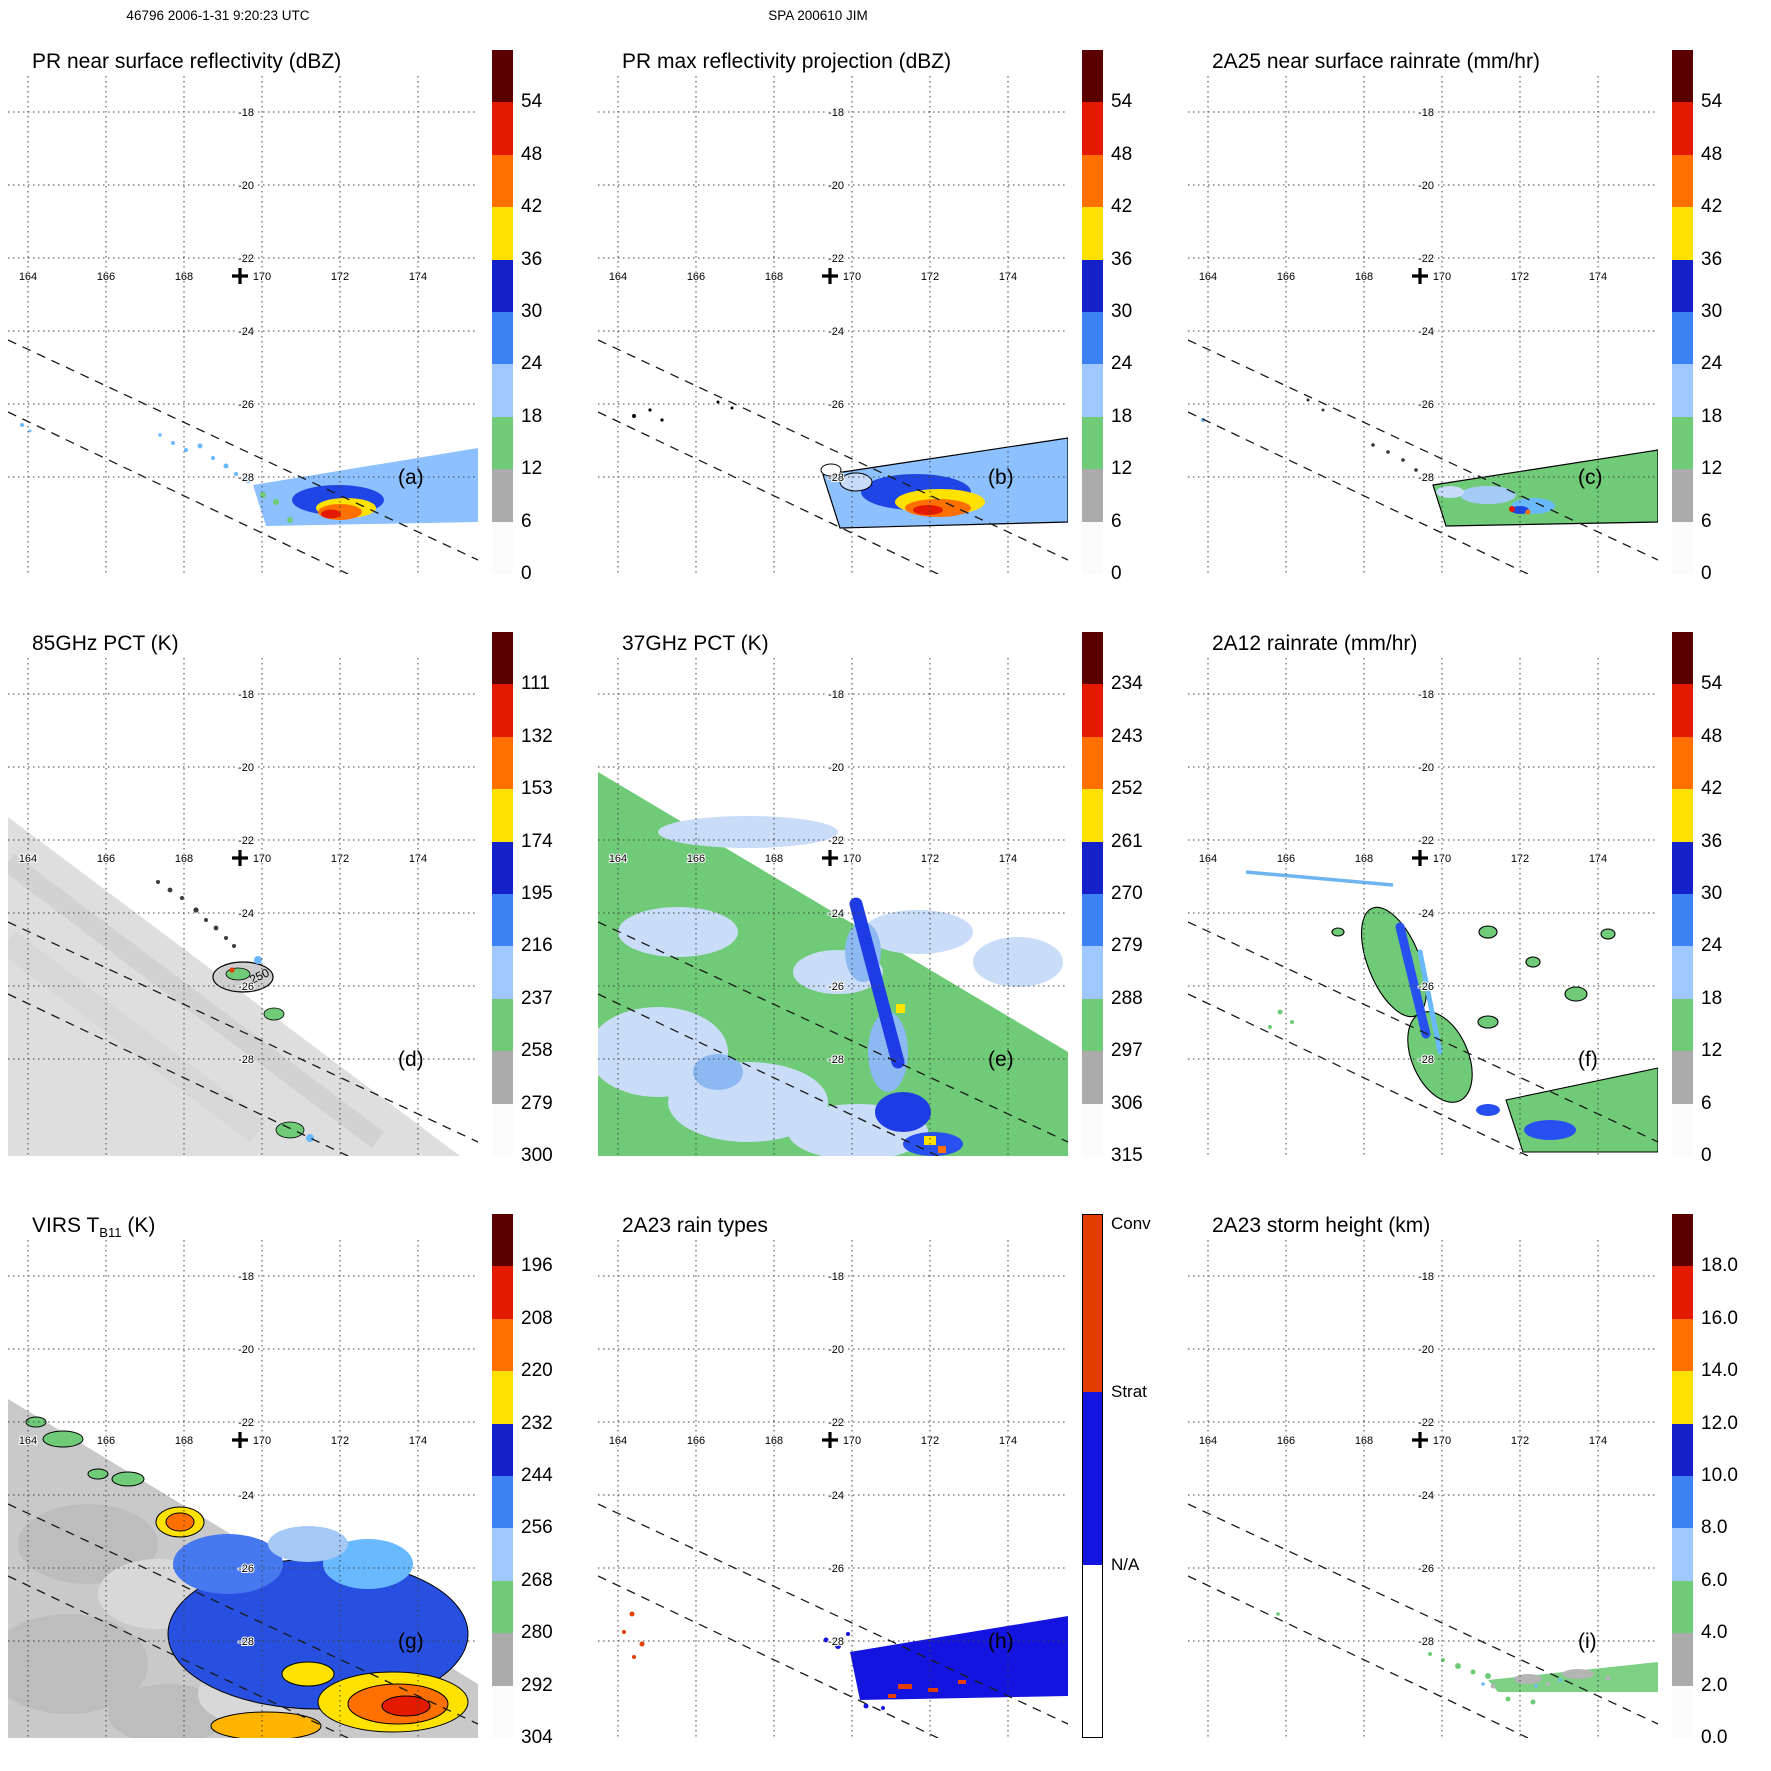 This screenshot has height=1771, width=1771. Describe the element at coordinates (696, 859) in the screenshot. I see `longitude-label: 166` at that location.